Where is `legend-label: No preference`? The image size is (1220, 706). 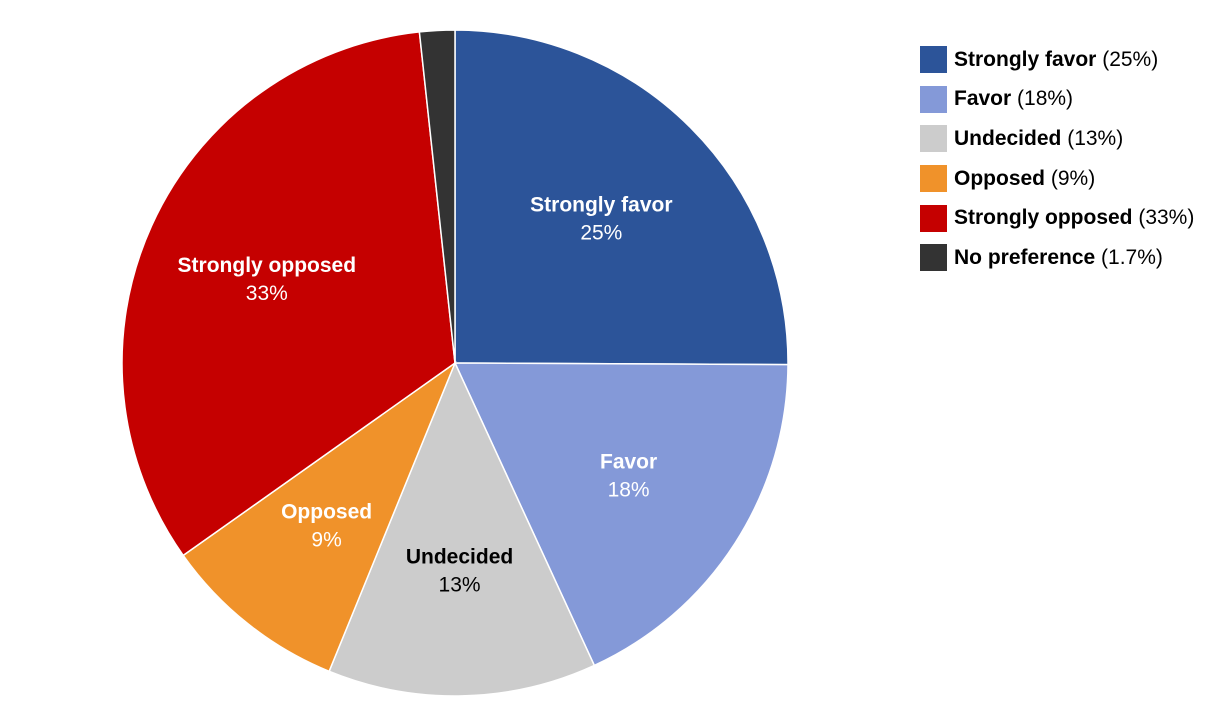 legend-label: No preference is located at coordinates (1025, 257).